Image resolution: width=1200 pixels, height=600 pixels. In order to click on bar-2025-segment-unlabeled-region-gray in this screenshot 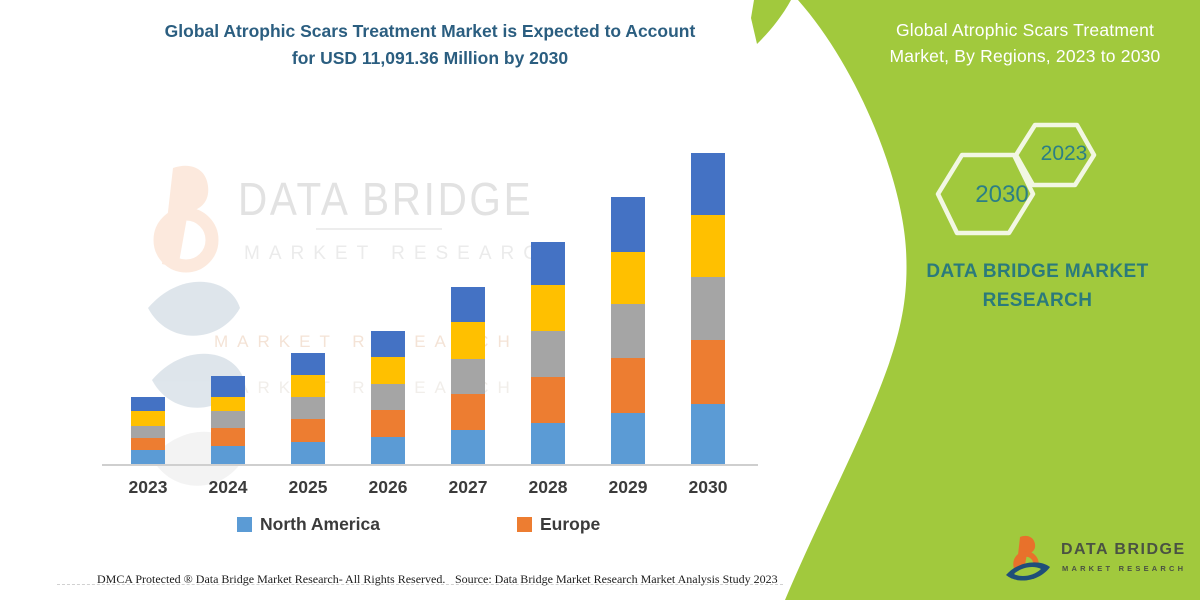, I will do `click(308, 408)`.